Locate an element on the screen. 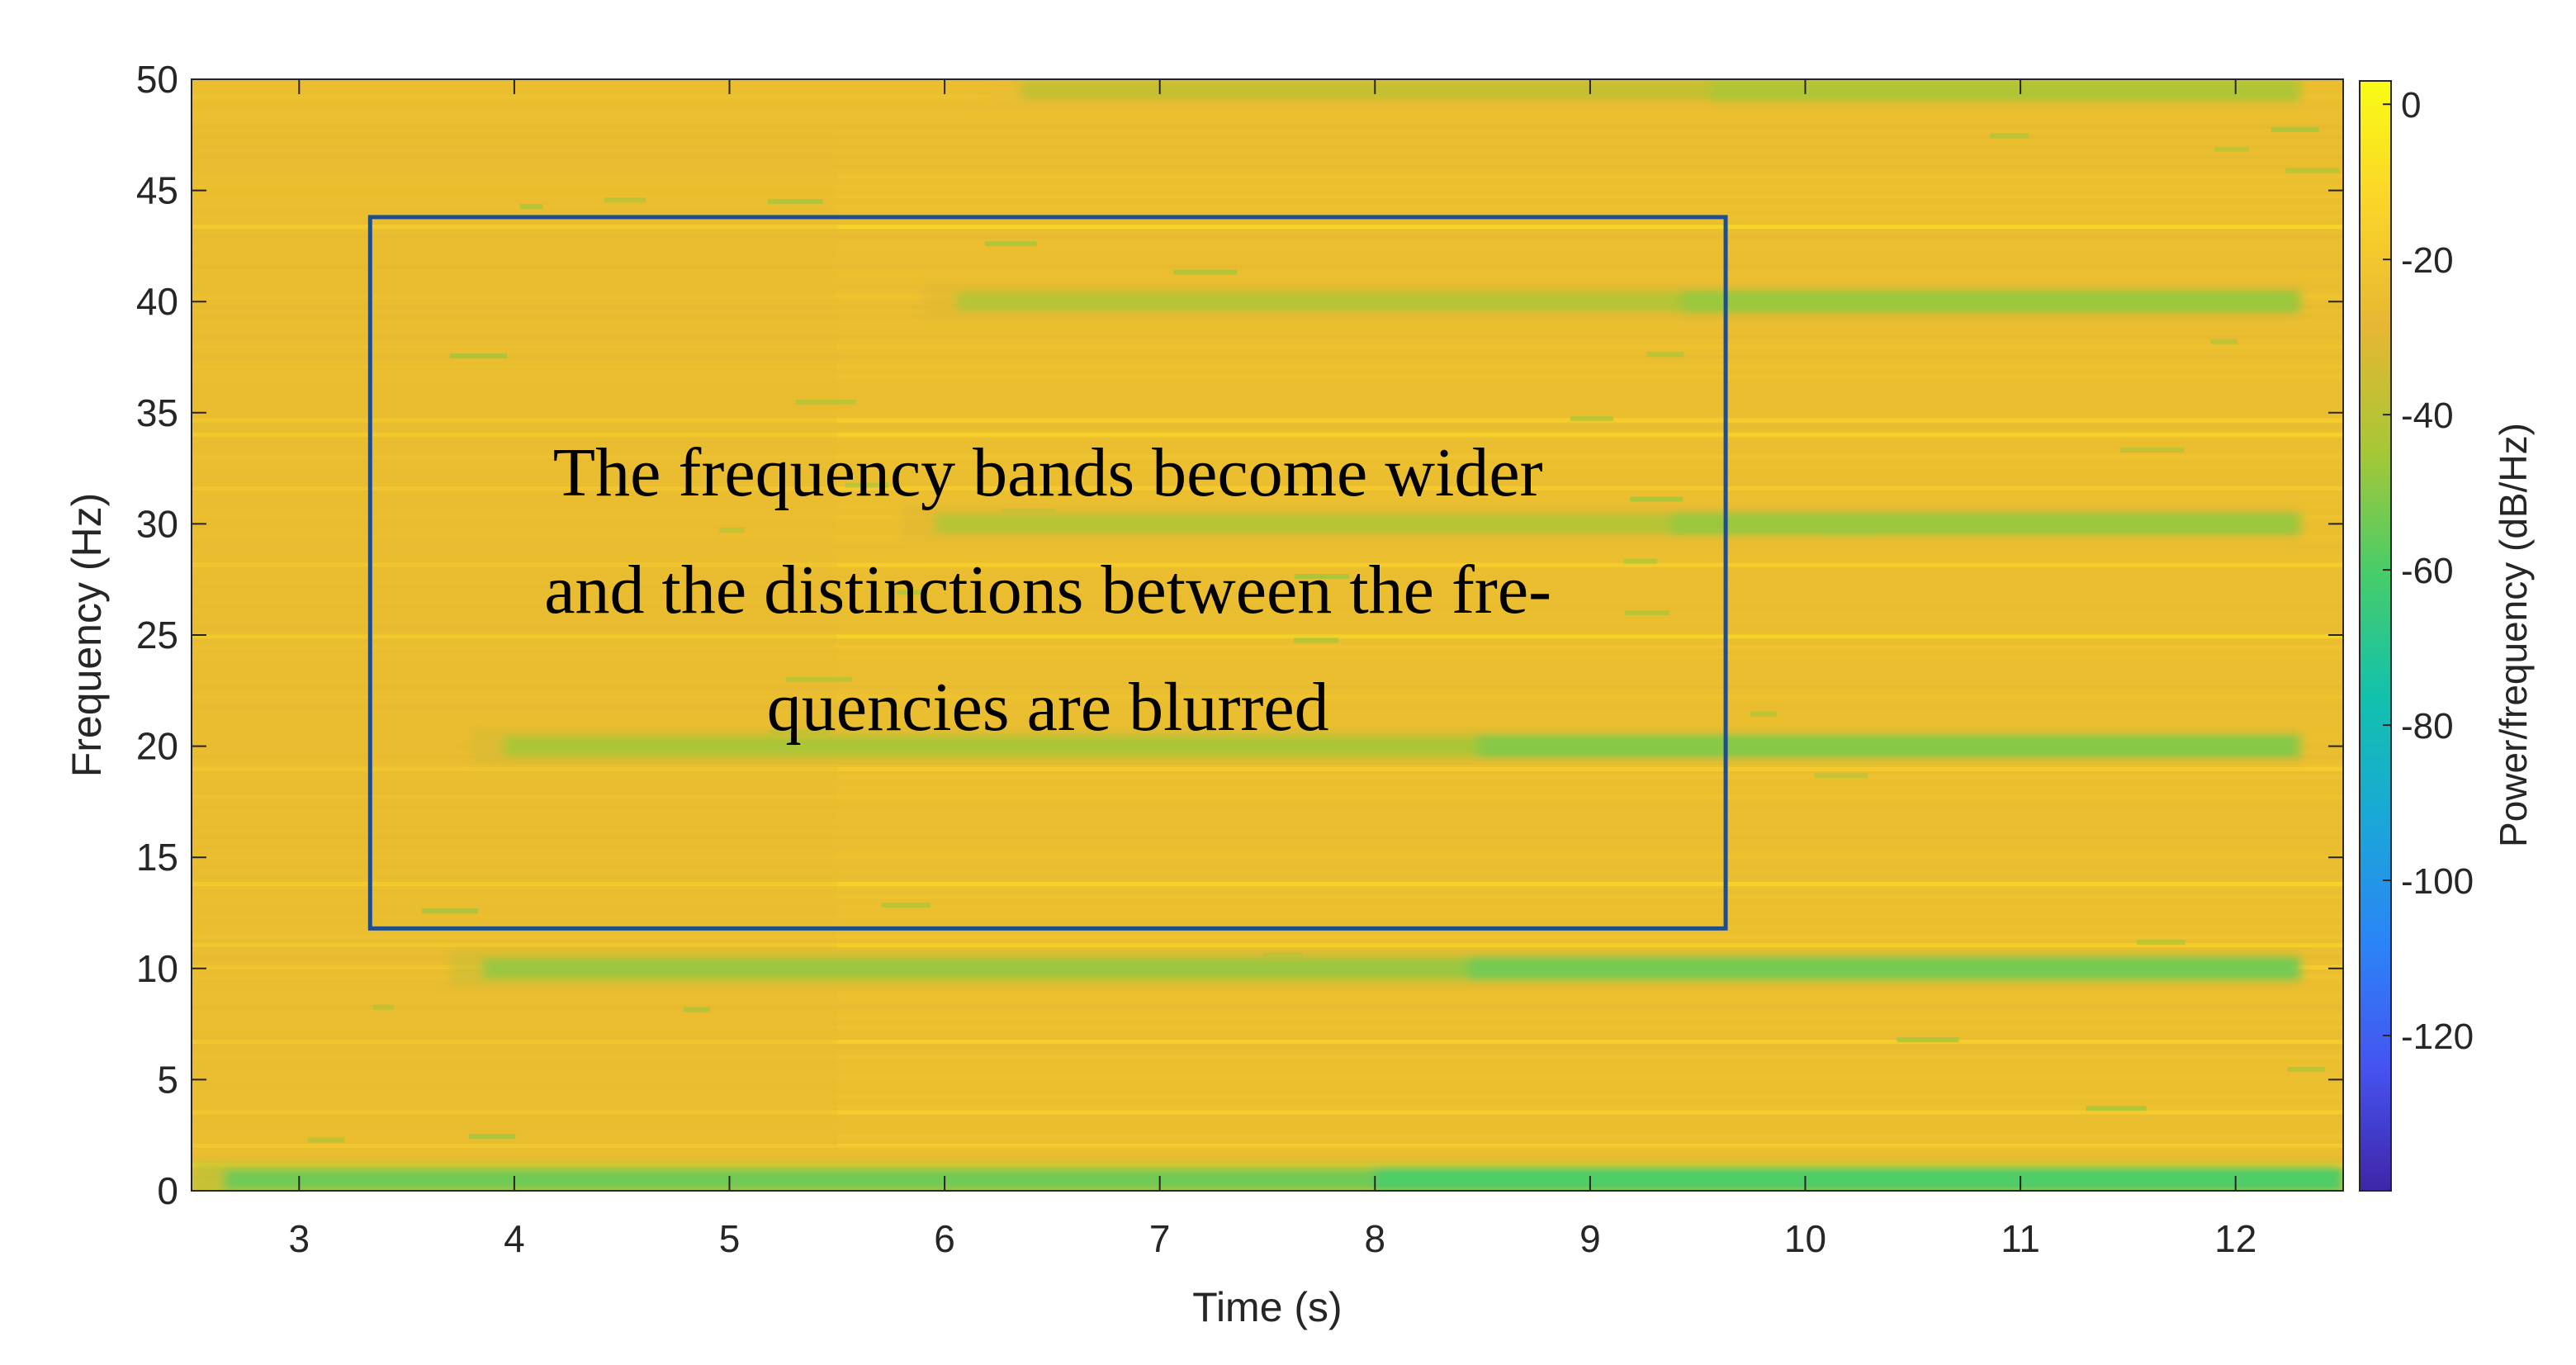 This screenshot has width=2576, height=1365. colorbar-tick-label-0: 0 is located at coordinates (2411, 105).